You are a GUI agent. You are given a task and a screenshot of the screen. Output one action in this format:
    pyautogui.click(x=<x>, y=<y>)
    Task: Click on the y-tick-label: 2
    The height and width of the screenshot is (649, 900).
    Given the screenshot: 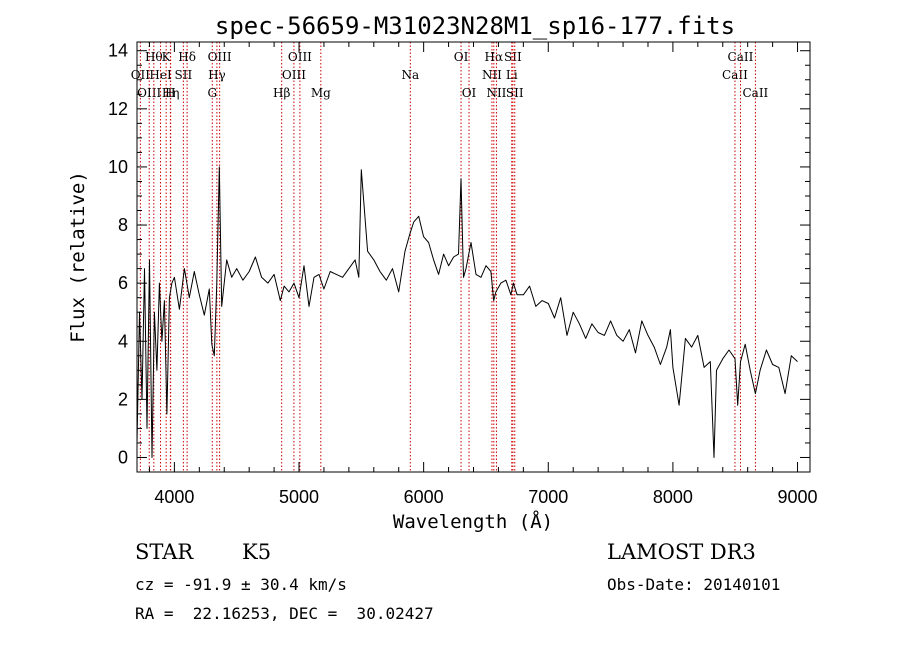 What is the action you would take?
    pyautogui.click(x=123, y=399)
    